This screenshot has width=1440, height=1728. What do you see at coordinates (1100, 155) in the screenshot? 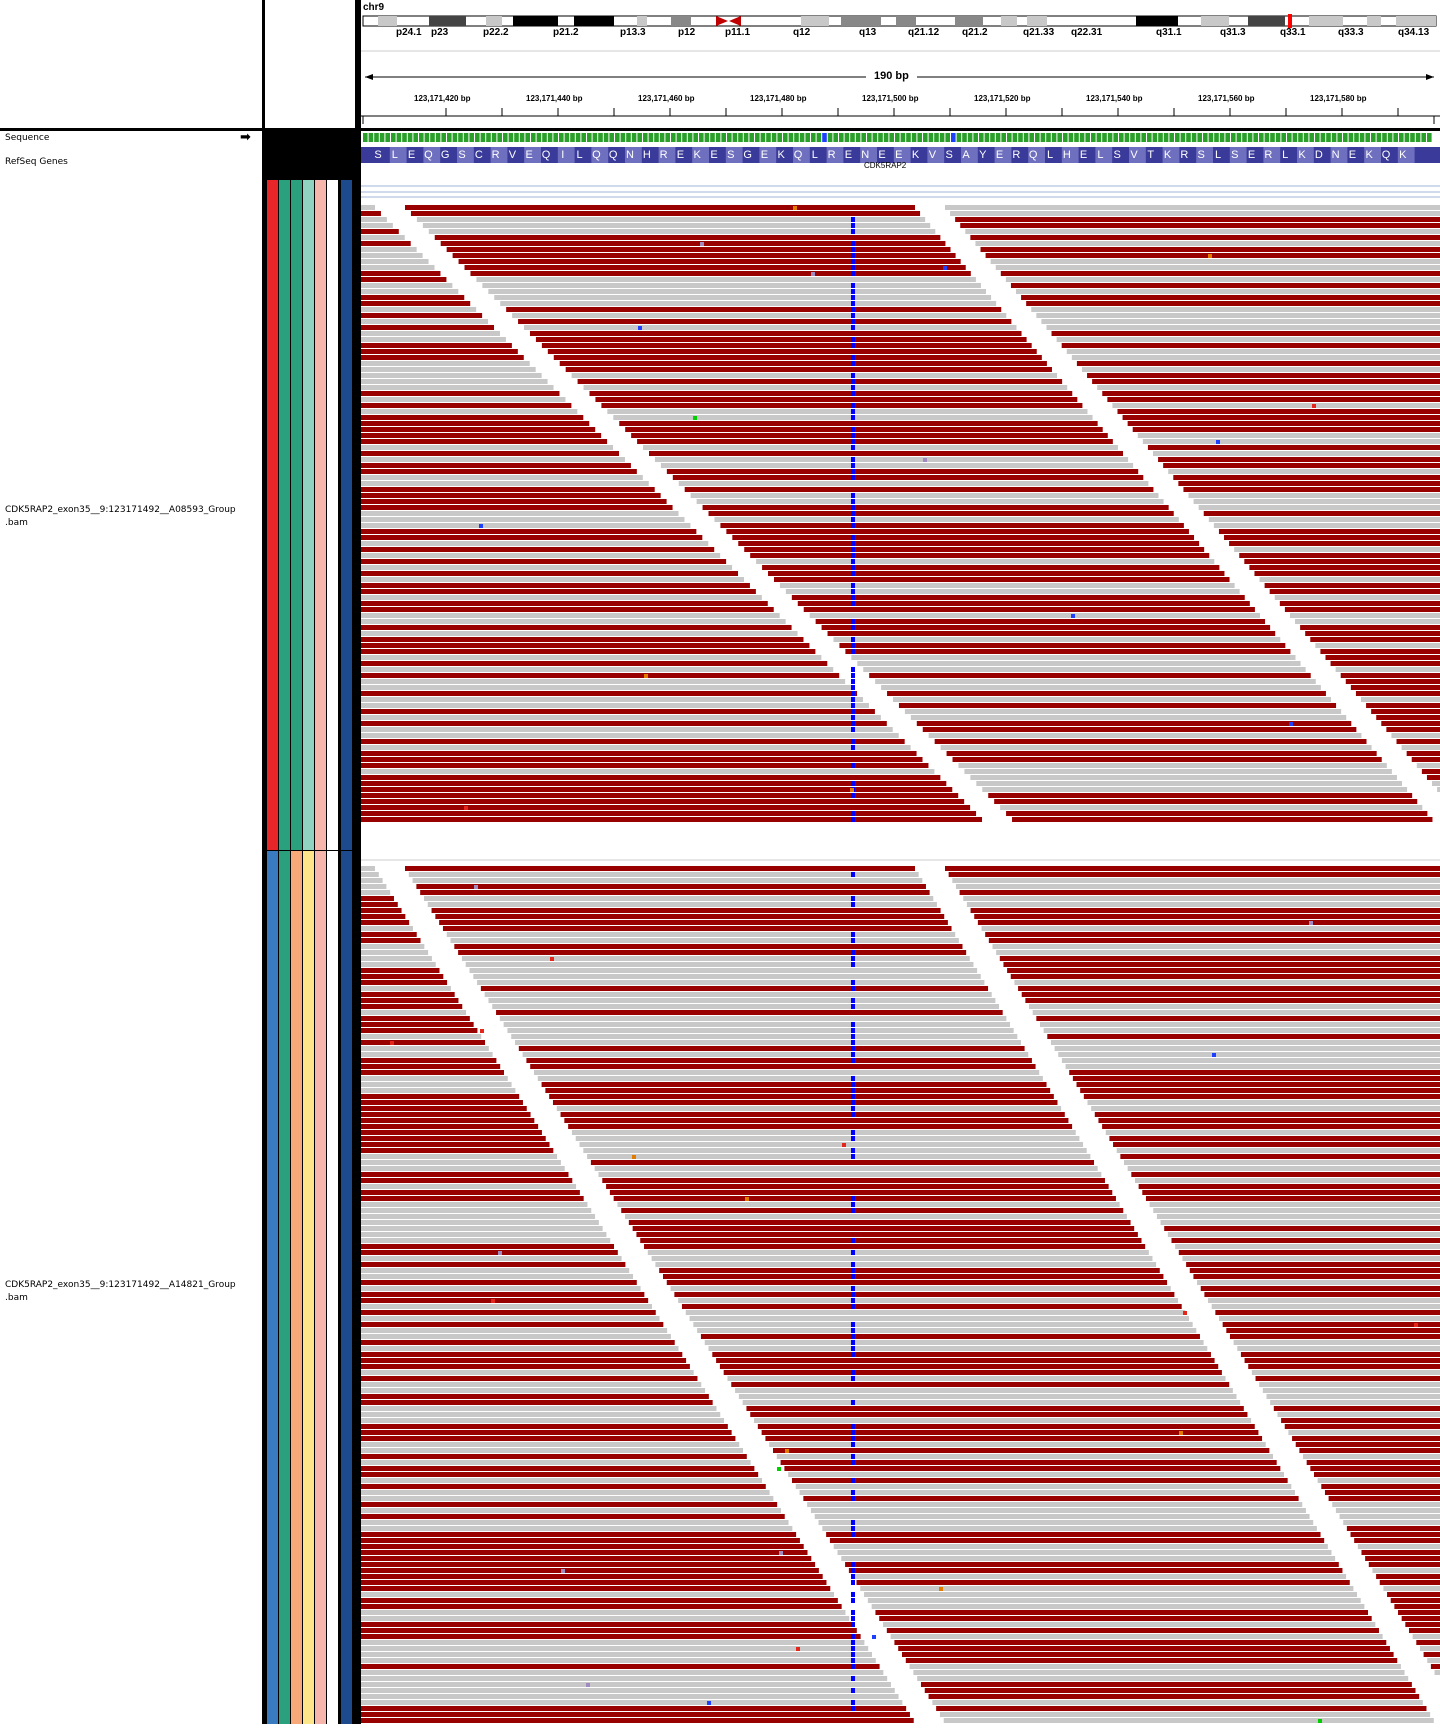
I see `amino-acid: L` at bounding box center [1100, 155].